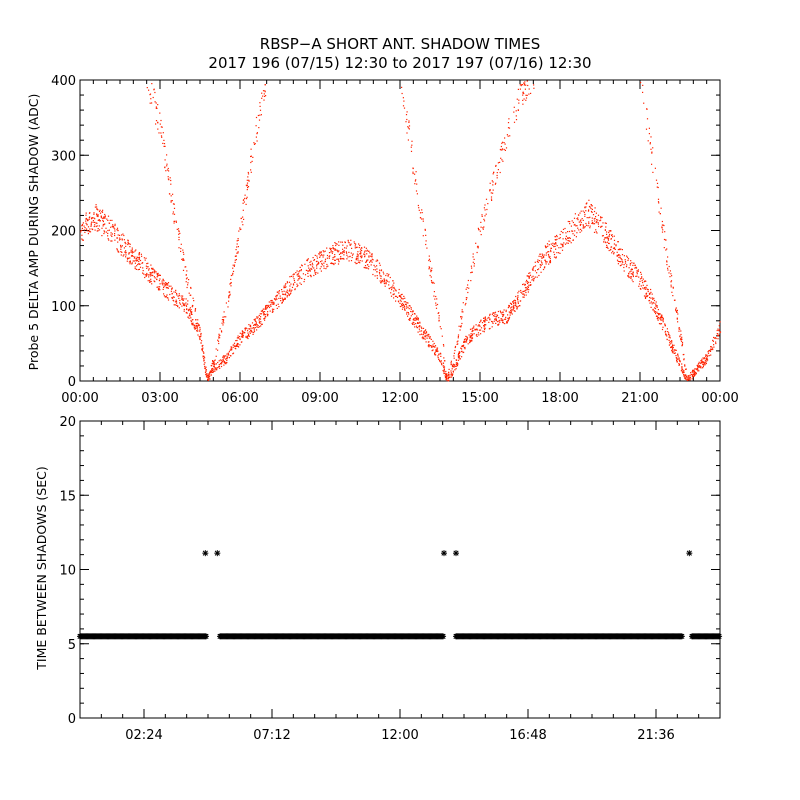 The height and width of the screenshot is (800, 800). What do you see at coordinates (33, 232) in the screenshot?
I see `top-y-axis-label: Probe 5 DELTA AMP DURING SHADOW (ADC)` at bounding box center [33, 232].